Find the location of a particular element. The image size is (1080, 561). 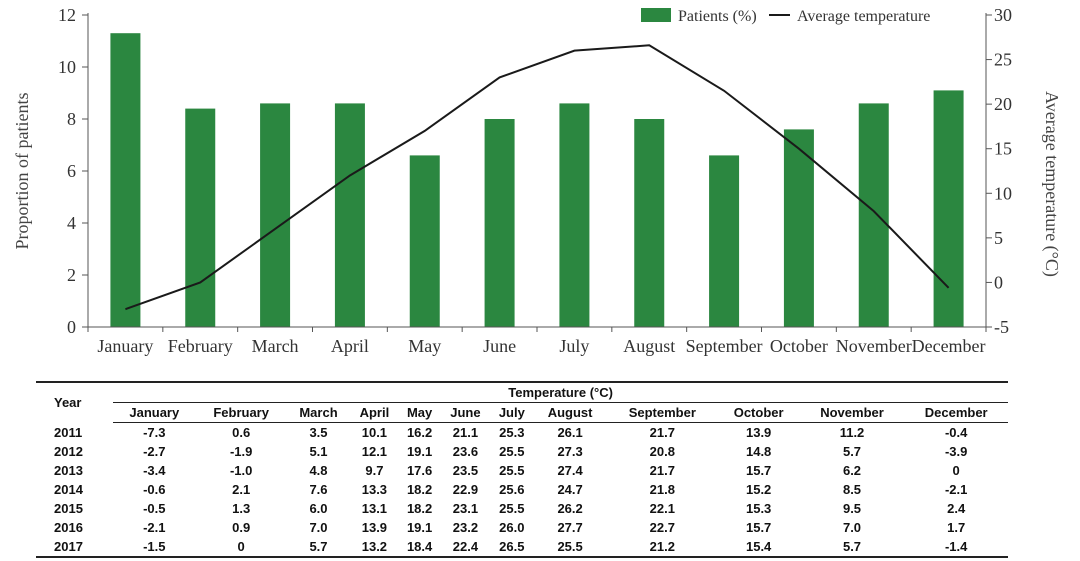

right-tick-label: 0 is located at coordinates (998, 282).